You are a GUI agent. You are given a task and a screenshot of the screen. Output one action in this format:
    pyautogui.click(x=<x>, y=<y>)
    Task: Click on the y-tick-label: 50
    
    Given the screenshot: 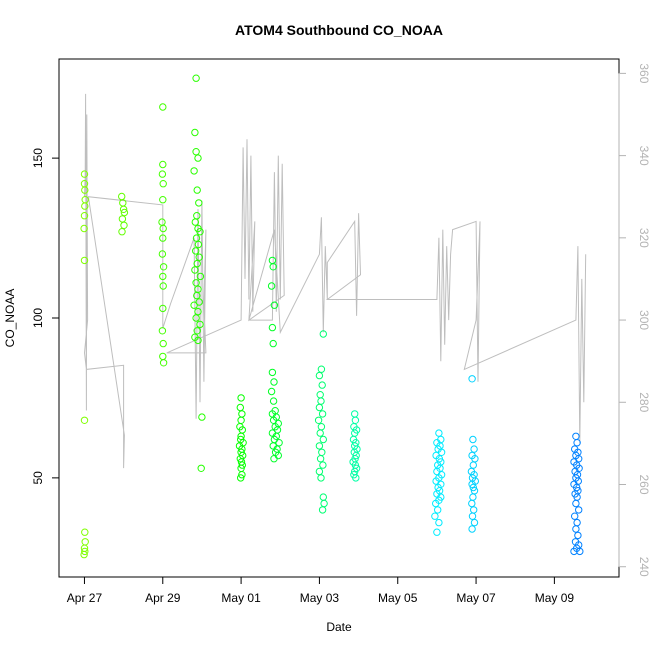 What is the action you would take?
    pyautogui.click(x=38, y=478)
    